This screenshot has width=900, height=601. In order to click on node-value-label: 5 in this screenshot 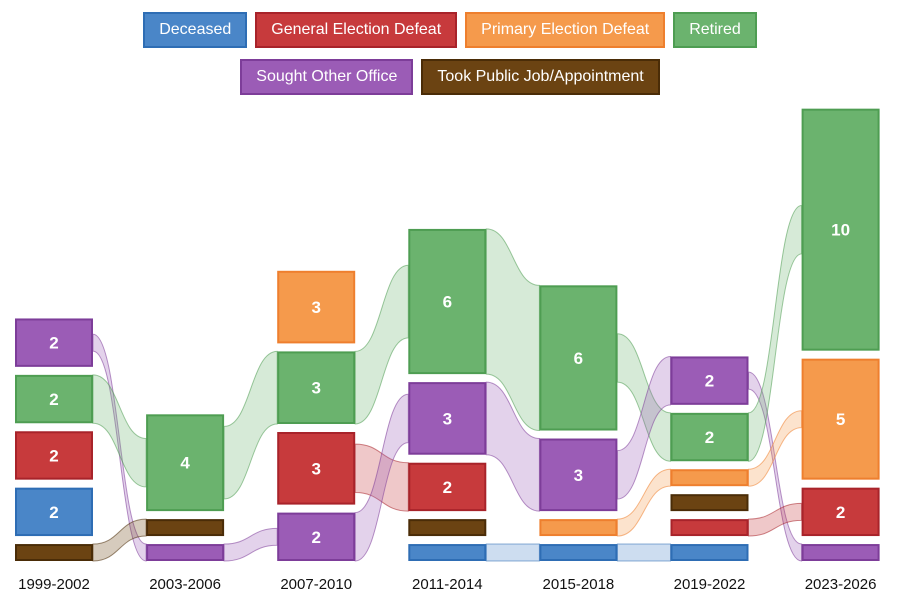, I will do `click(840, 419)`.